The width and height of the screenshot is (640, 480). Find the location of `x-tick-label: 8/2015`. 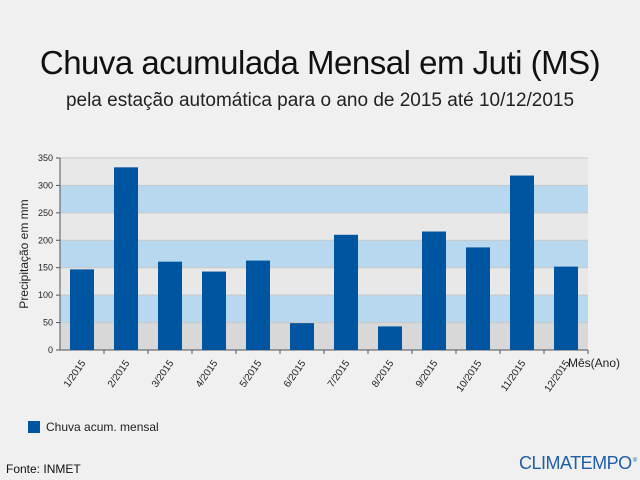

x-tick-label: 8/2015 is located at coordinates (383, 374).